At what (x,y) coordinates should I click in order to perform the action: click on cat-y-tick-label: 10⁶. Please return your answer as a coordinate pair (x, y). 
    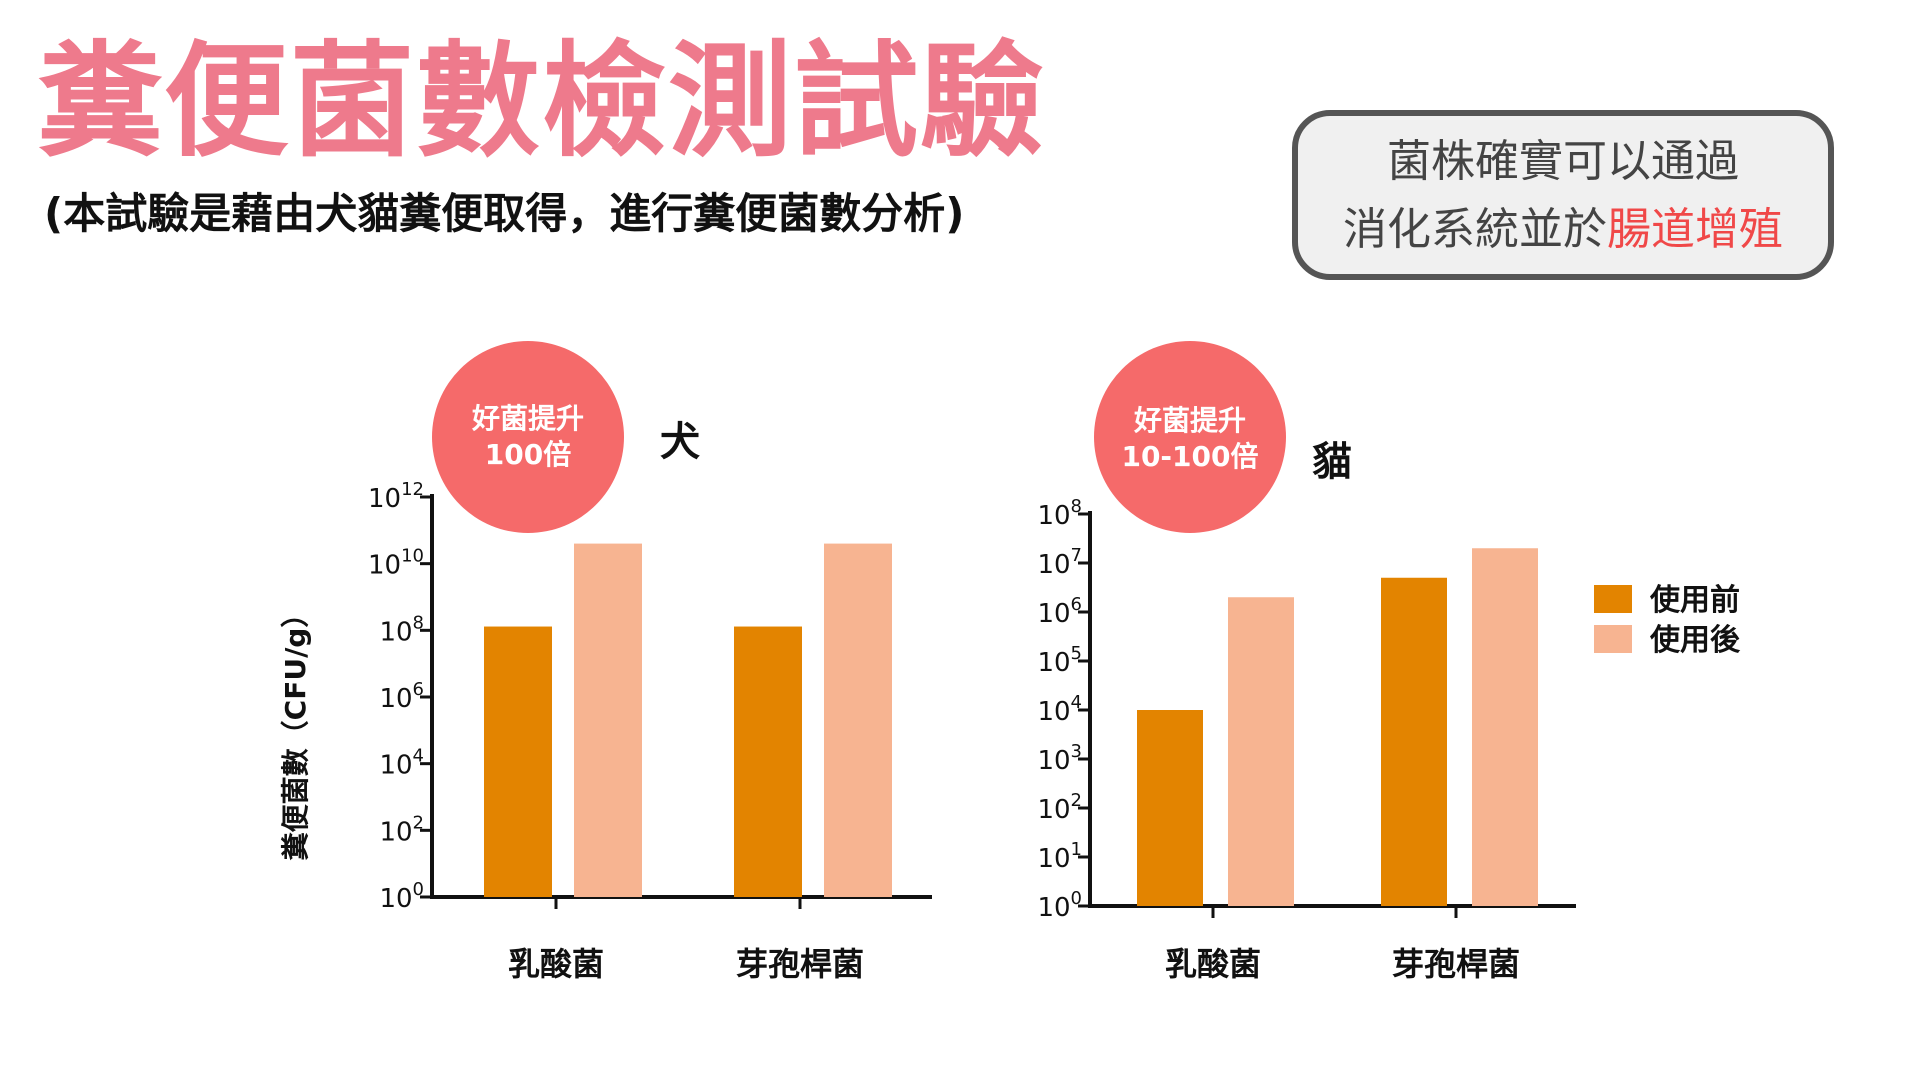
    Looking at the image, I should click on (1059, 611).